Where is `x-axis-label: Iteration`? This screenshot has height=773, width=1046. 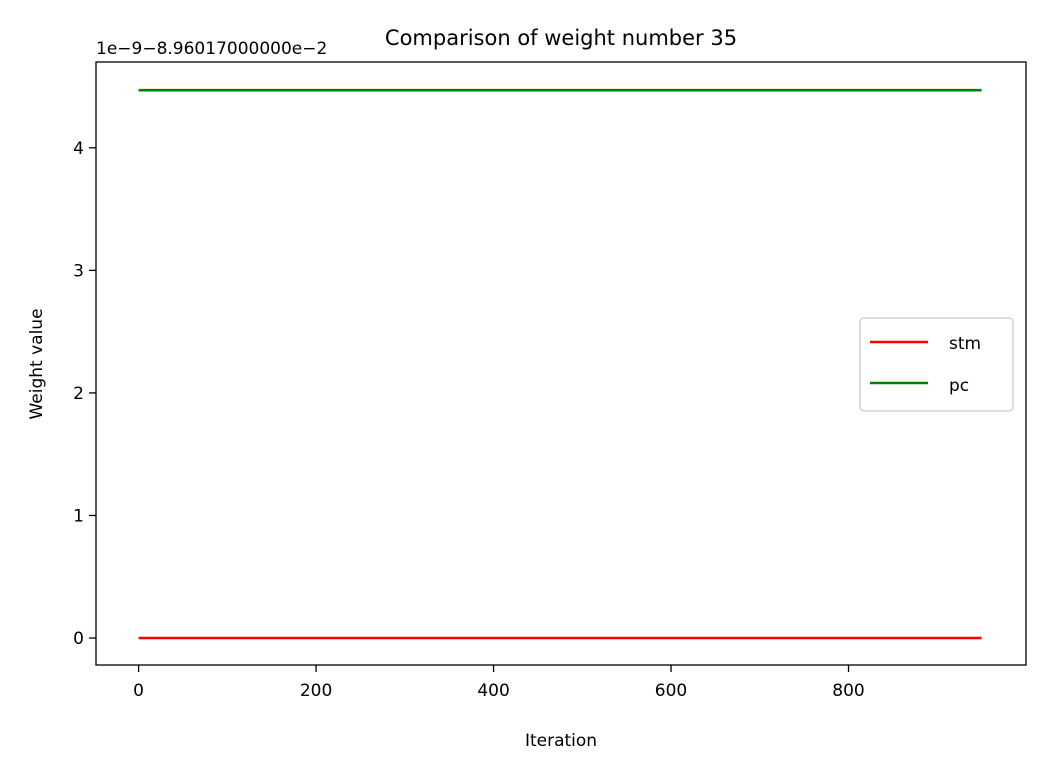 x-axis-label: Iteration is located at coordinates (561, 741).